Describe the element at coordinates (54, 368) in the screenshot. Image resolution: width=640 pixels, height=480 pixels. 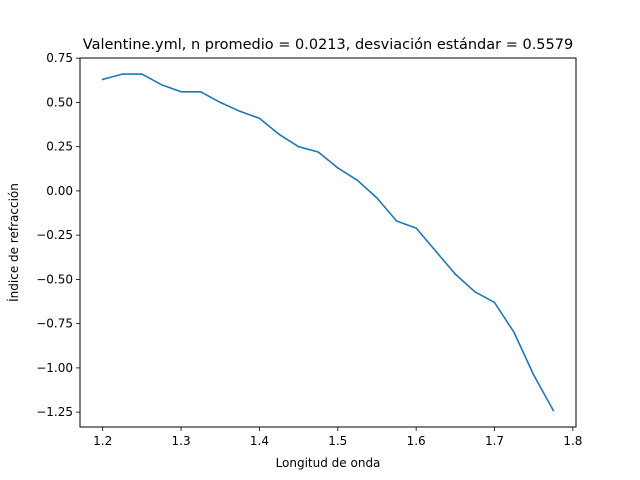
I see `y-tick-label: −1.00` at that location.